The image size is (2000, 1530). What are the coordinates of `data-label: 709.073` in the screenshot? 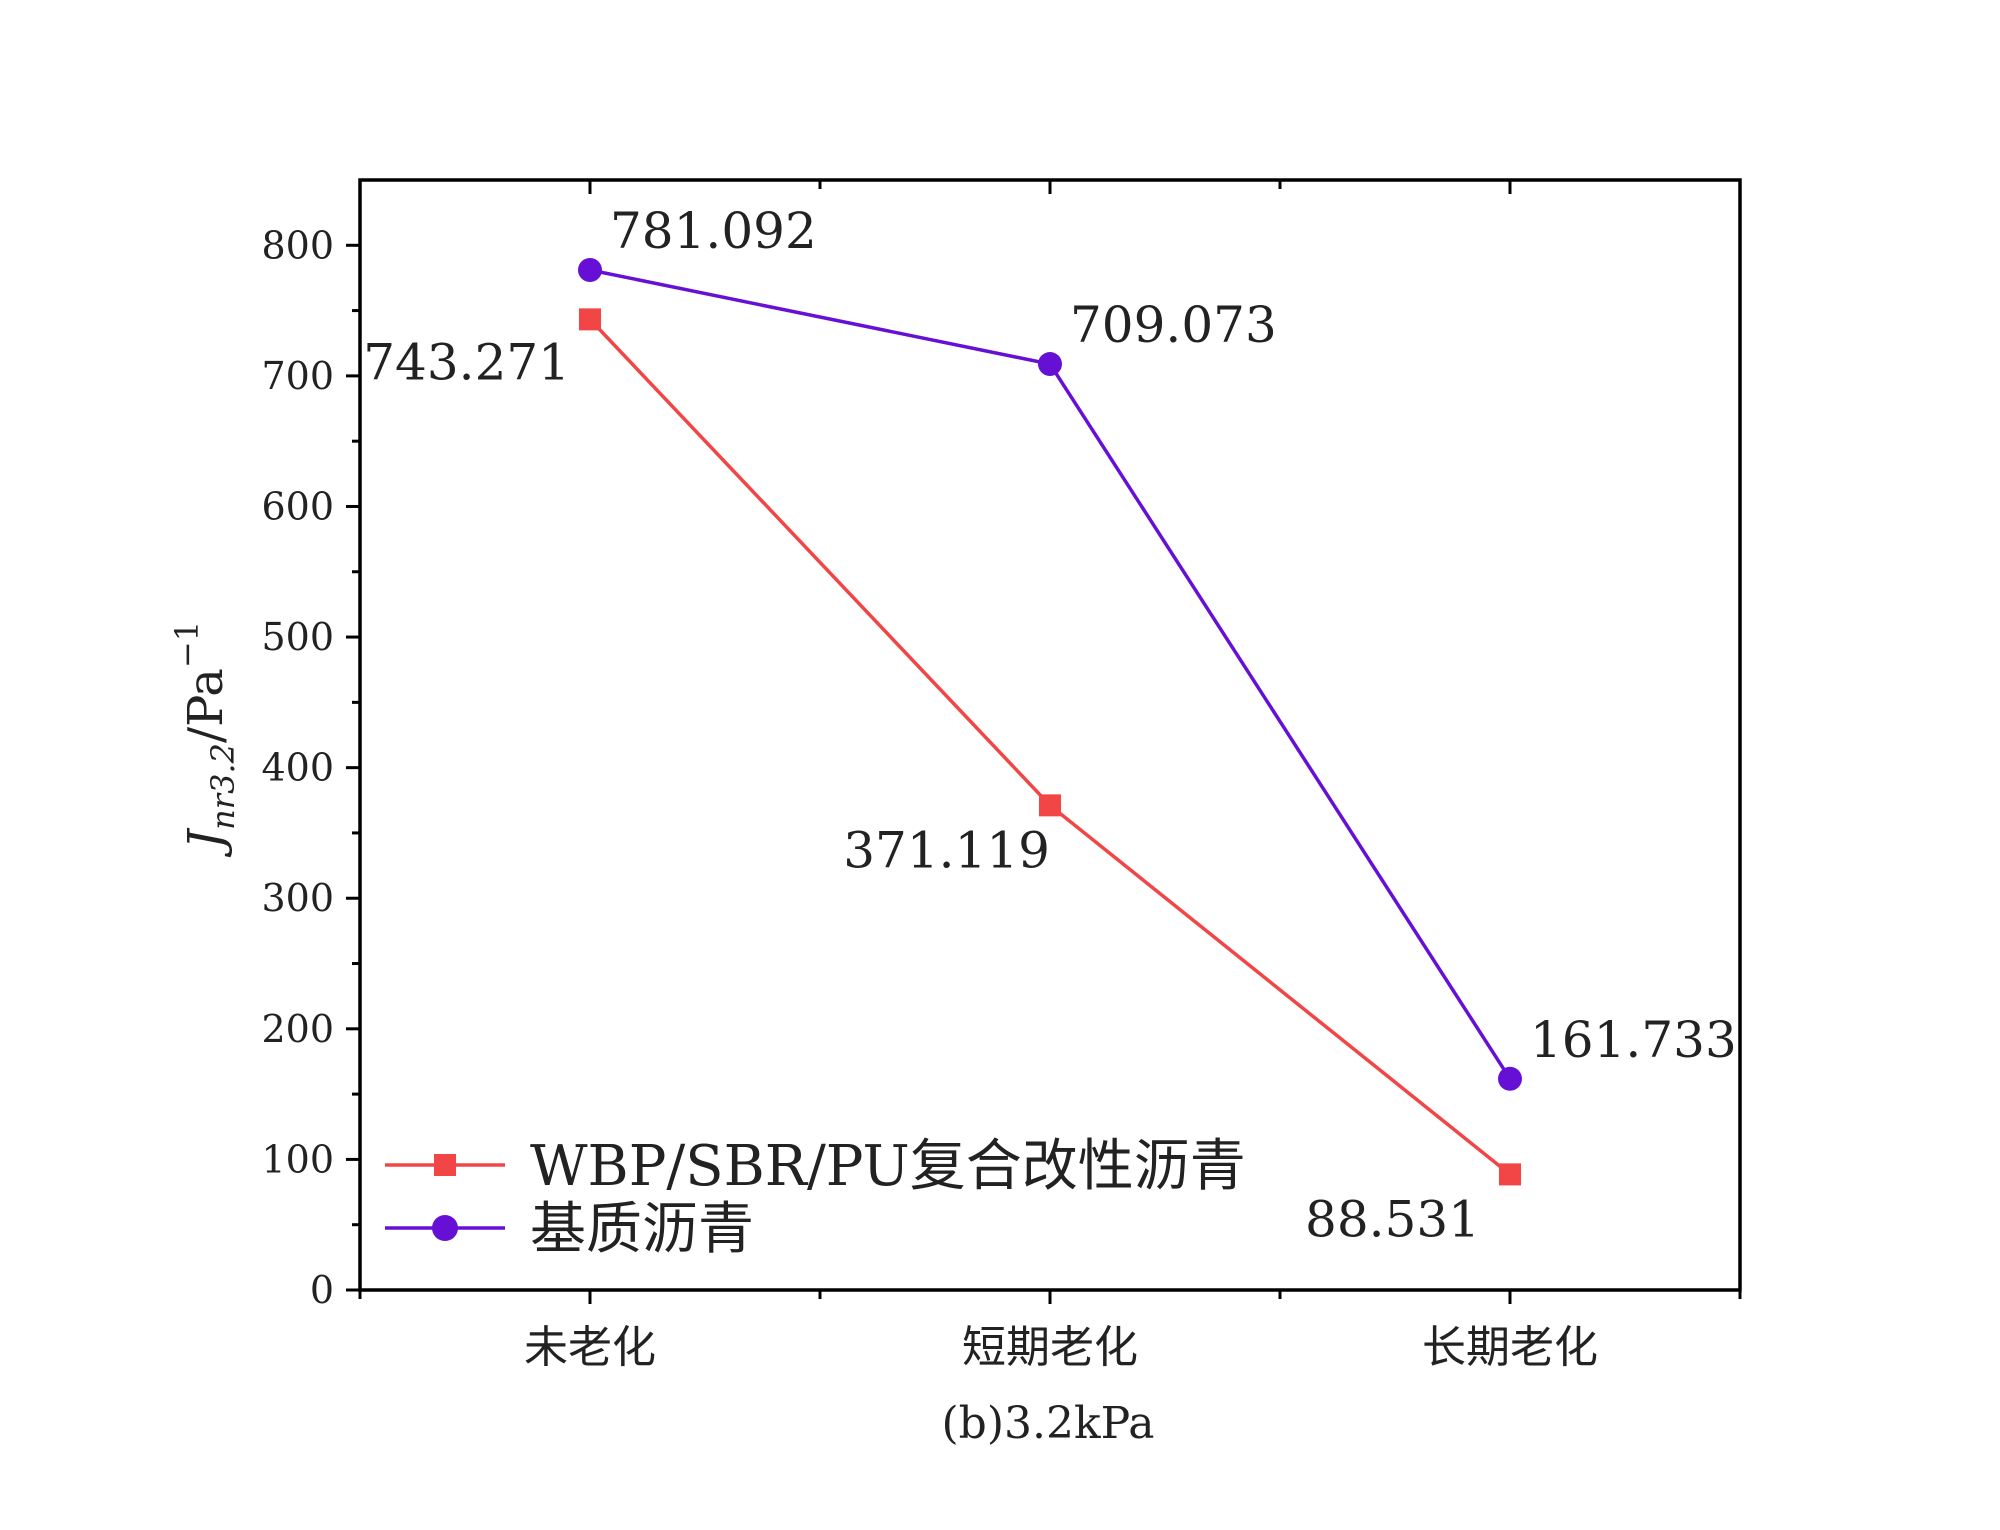 It's located at (1173, 325).